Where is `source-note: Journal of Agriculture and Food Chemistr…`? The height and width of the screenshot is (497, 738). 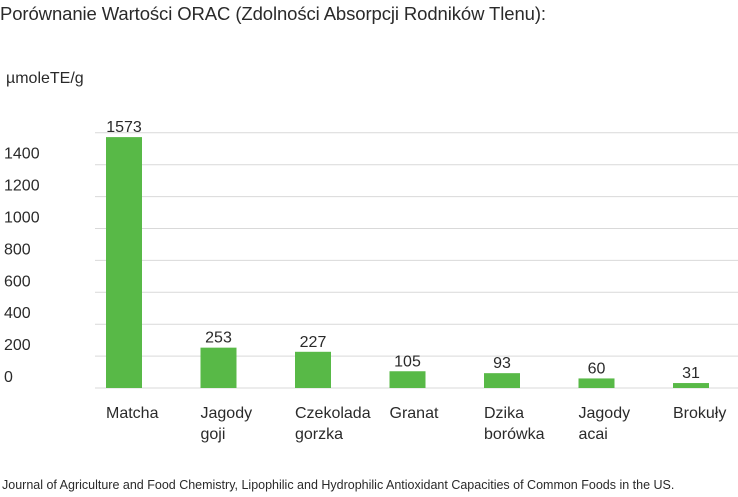
source-note: Journal of Agriculture and Food Chemistr… is located at coordinates (338, 485).